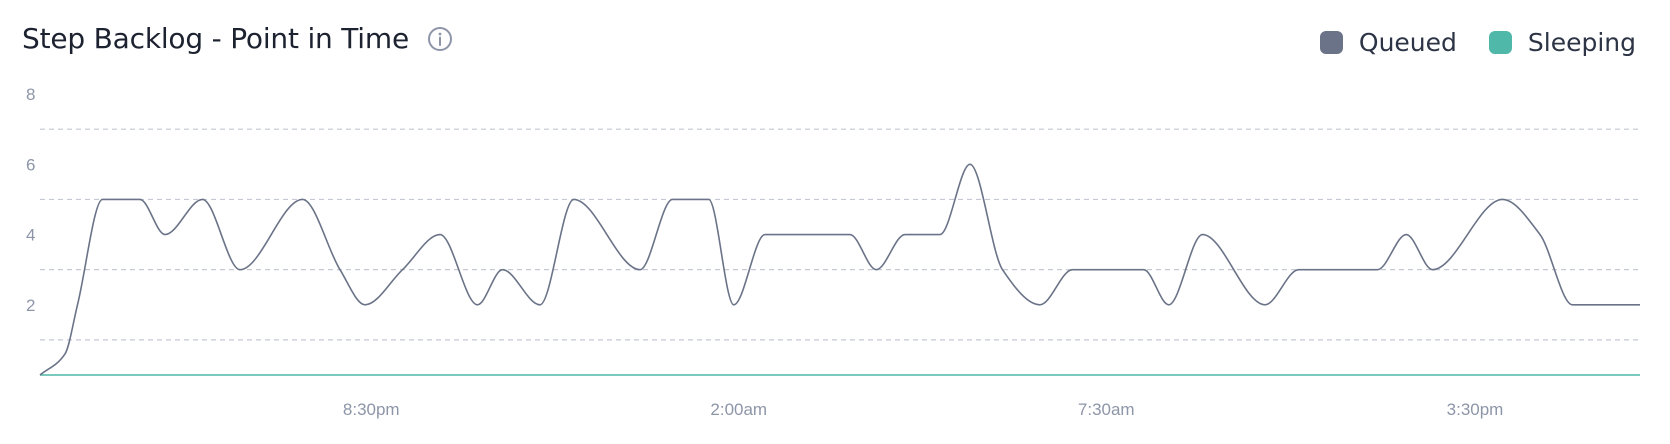 The width and height of the screenshot is (1670, 444). I want to click on y-tick-label: 8, so click(30, 94).